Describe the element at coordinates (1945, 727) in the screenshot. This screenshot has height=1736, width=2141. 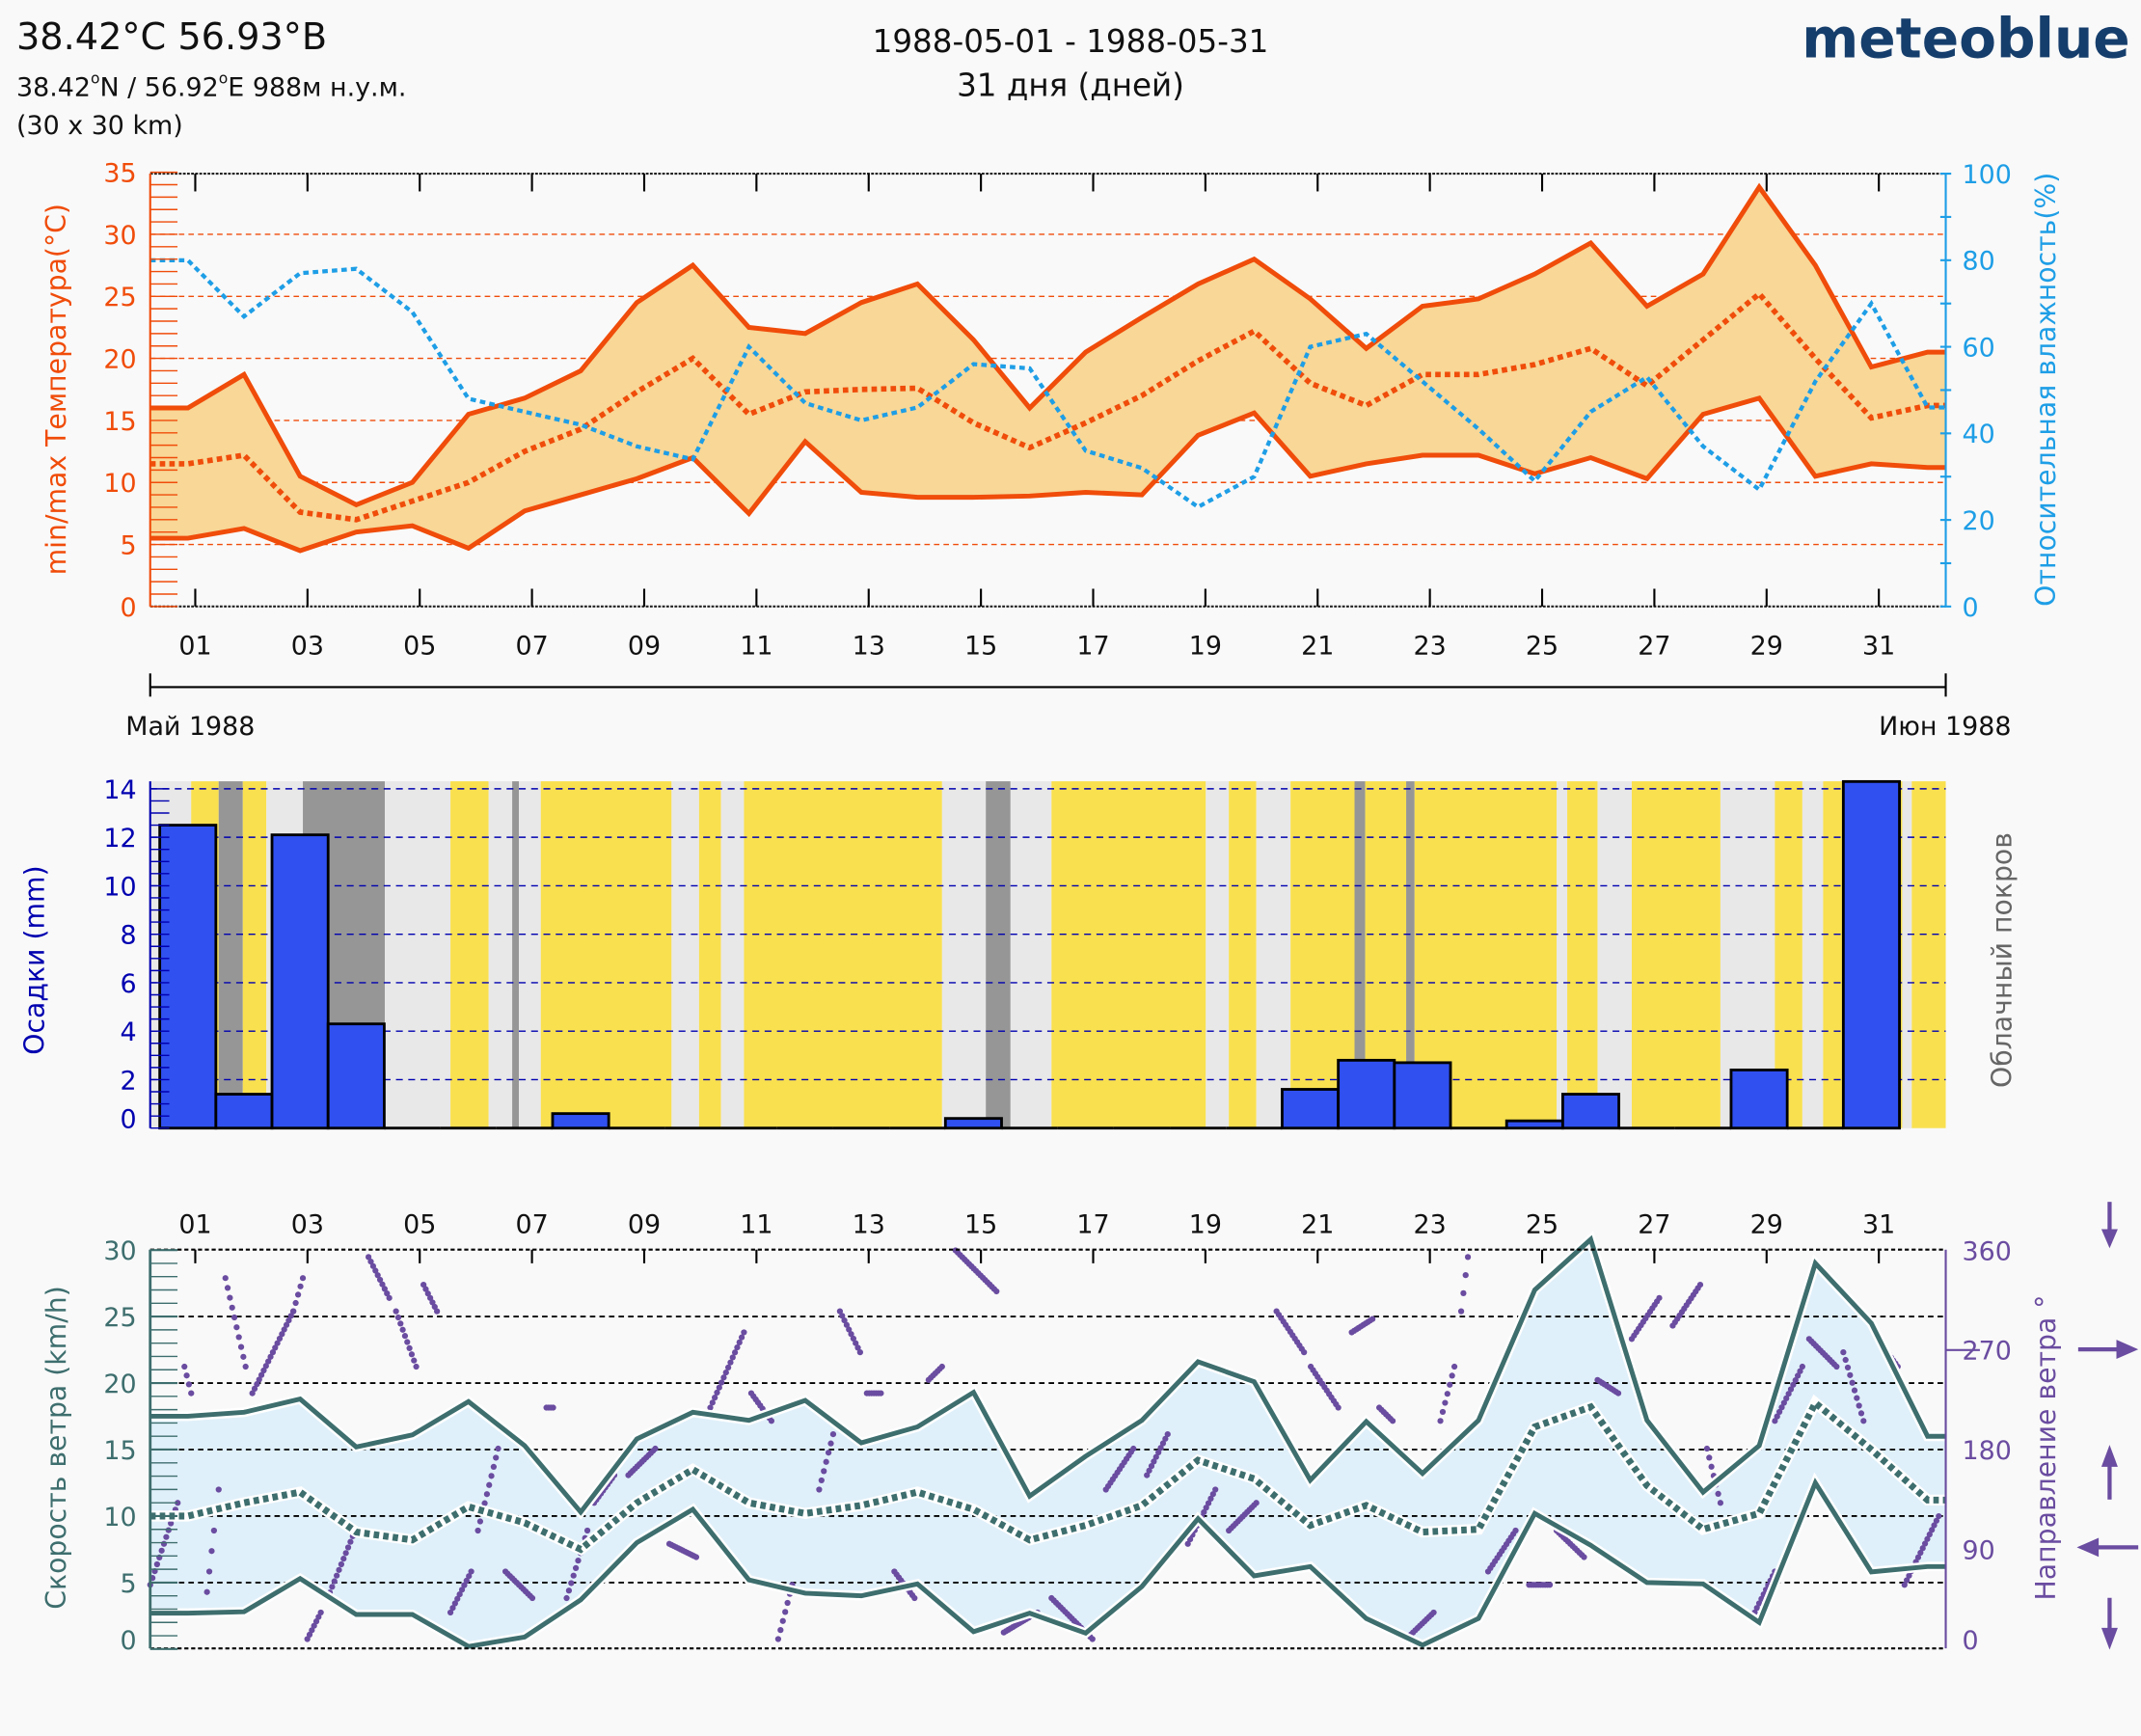
I see `month-label-end: Июн 1988` at that location.